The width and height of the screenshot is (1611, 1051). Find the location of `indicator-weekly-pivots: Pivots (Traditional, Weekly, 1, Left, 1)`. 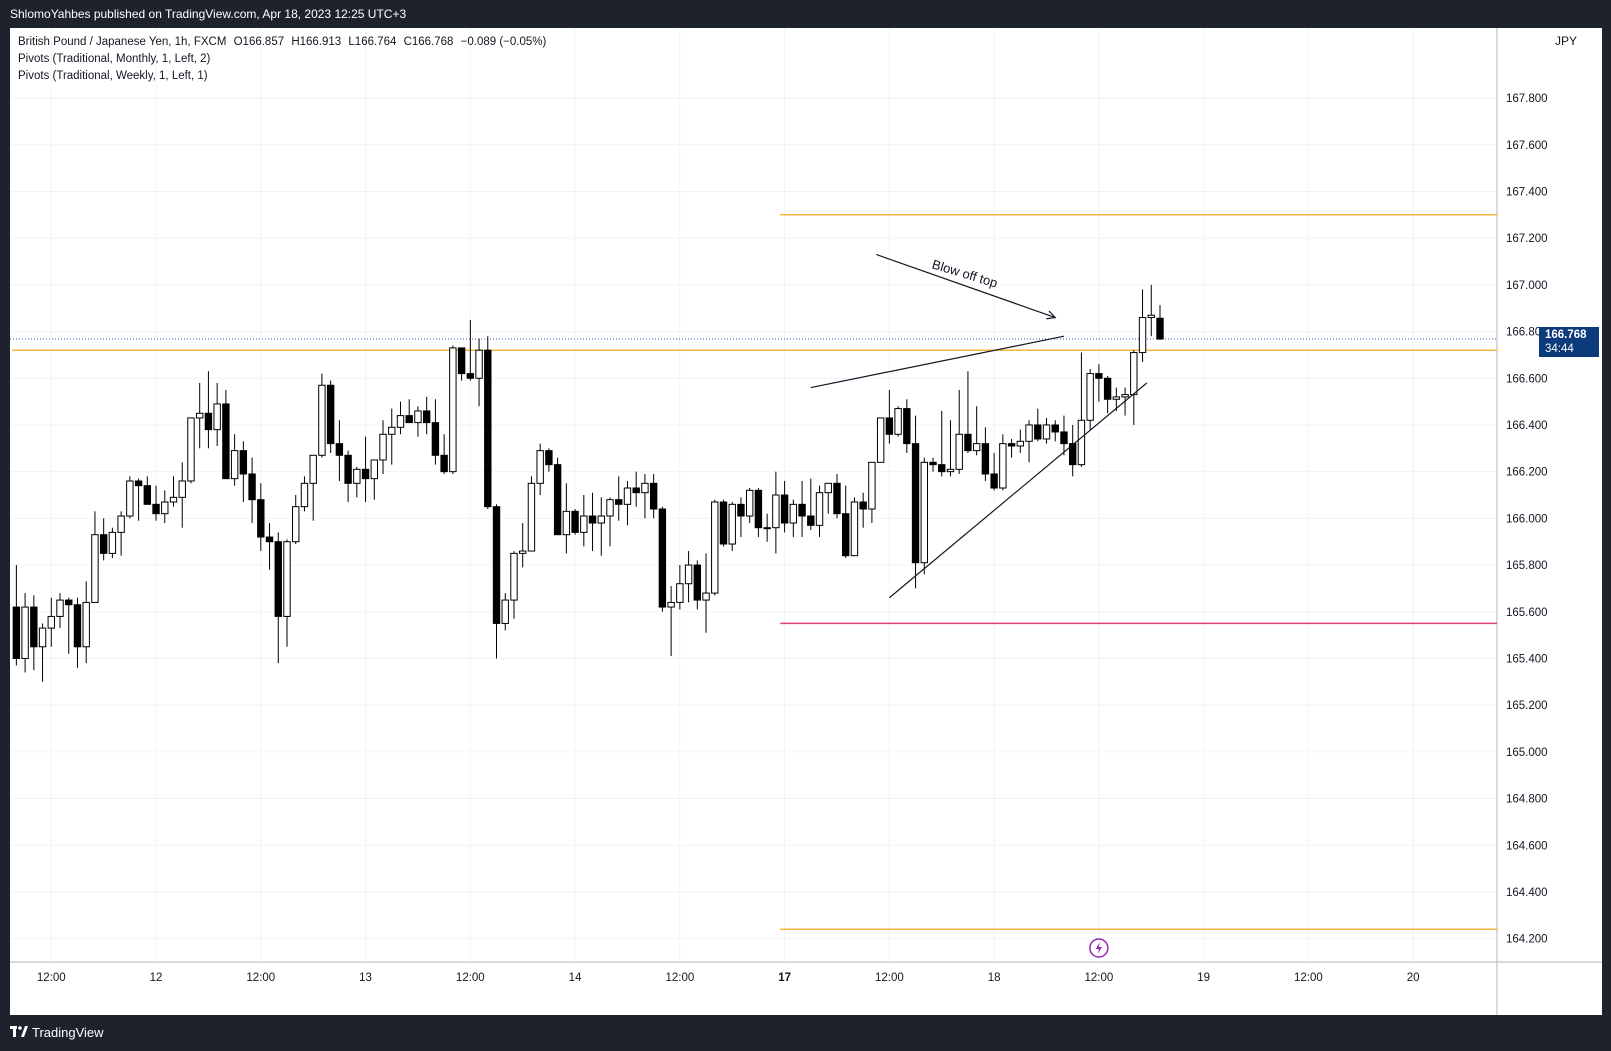

indicator-weekly-pivots: Pivots (Traditional, Weekly, 1, Left, 1) is located at coordinates (113, 76).